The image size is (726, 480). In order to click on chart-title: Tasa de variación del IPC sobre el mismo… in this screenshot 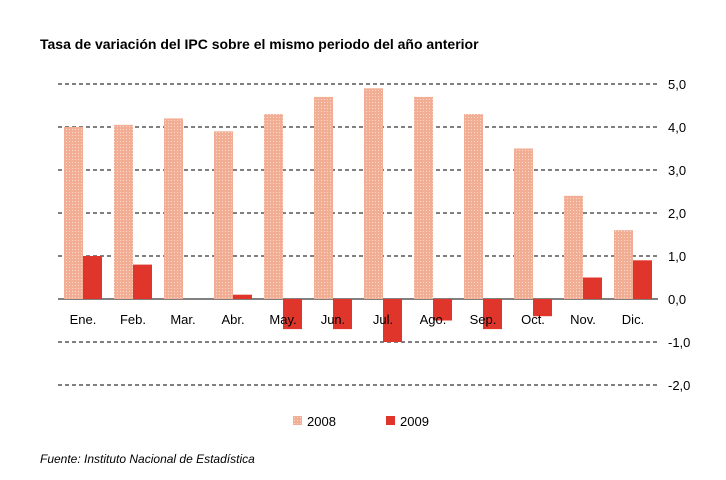, I will do `click(259, 44)`.